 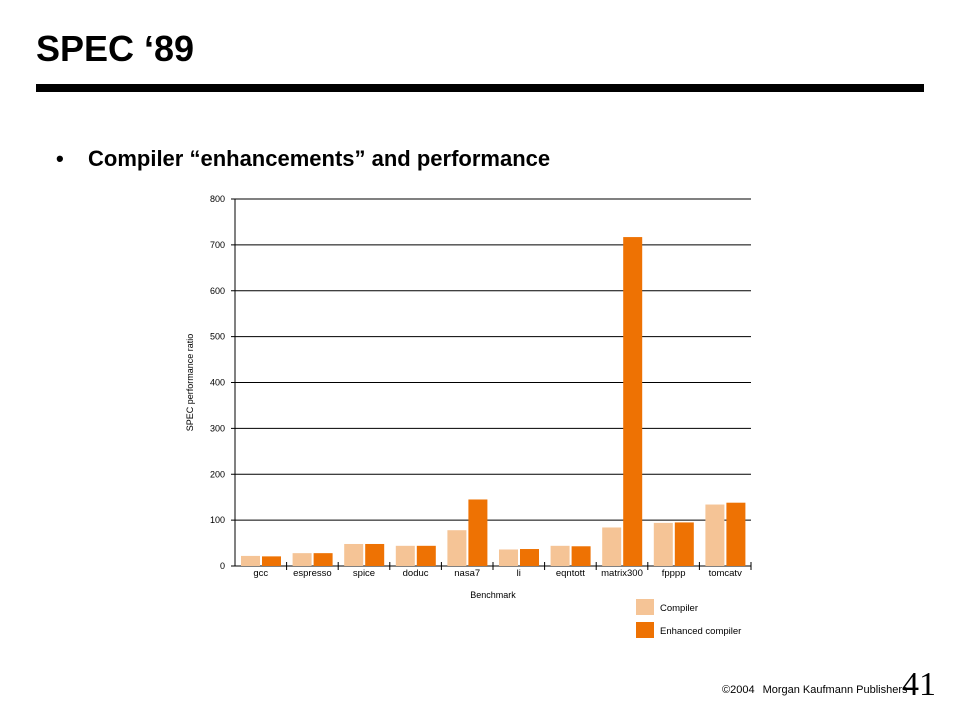 I want to click on title-divider, so click(x=480, y=88).